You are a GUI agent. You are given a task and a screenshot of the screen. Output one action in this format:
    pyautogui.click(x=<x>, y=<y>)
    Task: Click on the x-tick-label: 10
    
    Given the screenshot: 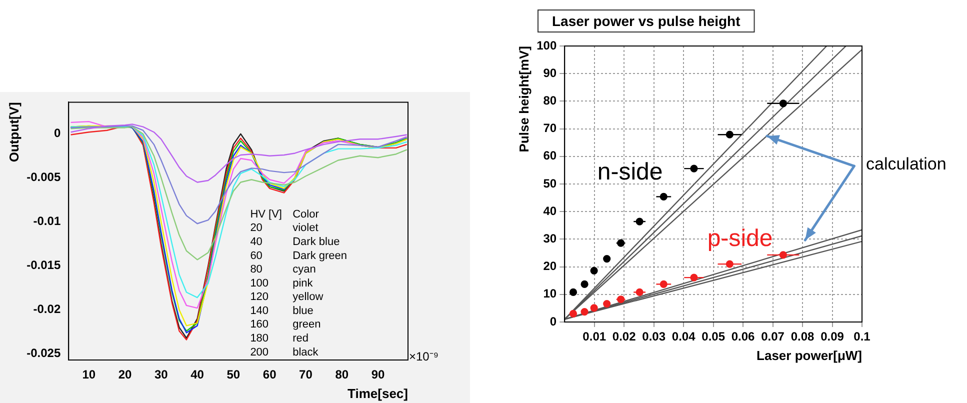 What is the action you would take?
    pyautogui.click(x=89, y=375)
    